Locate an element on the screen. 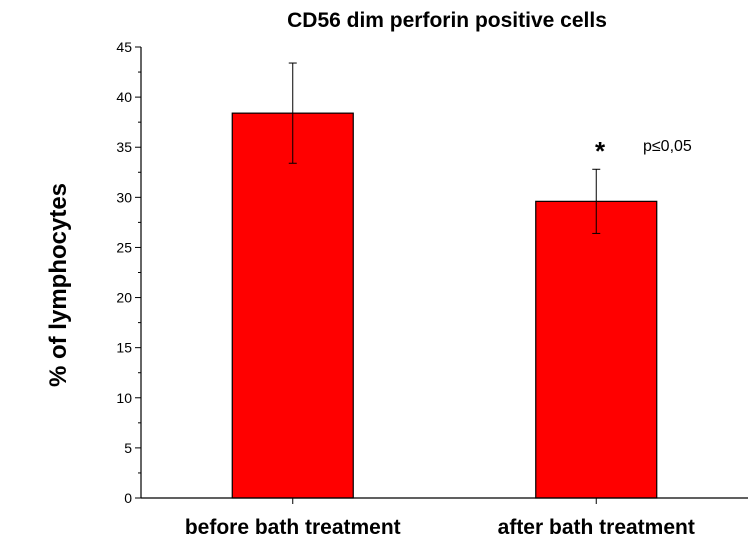  y-tick-label-25: 25 is located at coordinates (124, 247).